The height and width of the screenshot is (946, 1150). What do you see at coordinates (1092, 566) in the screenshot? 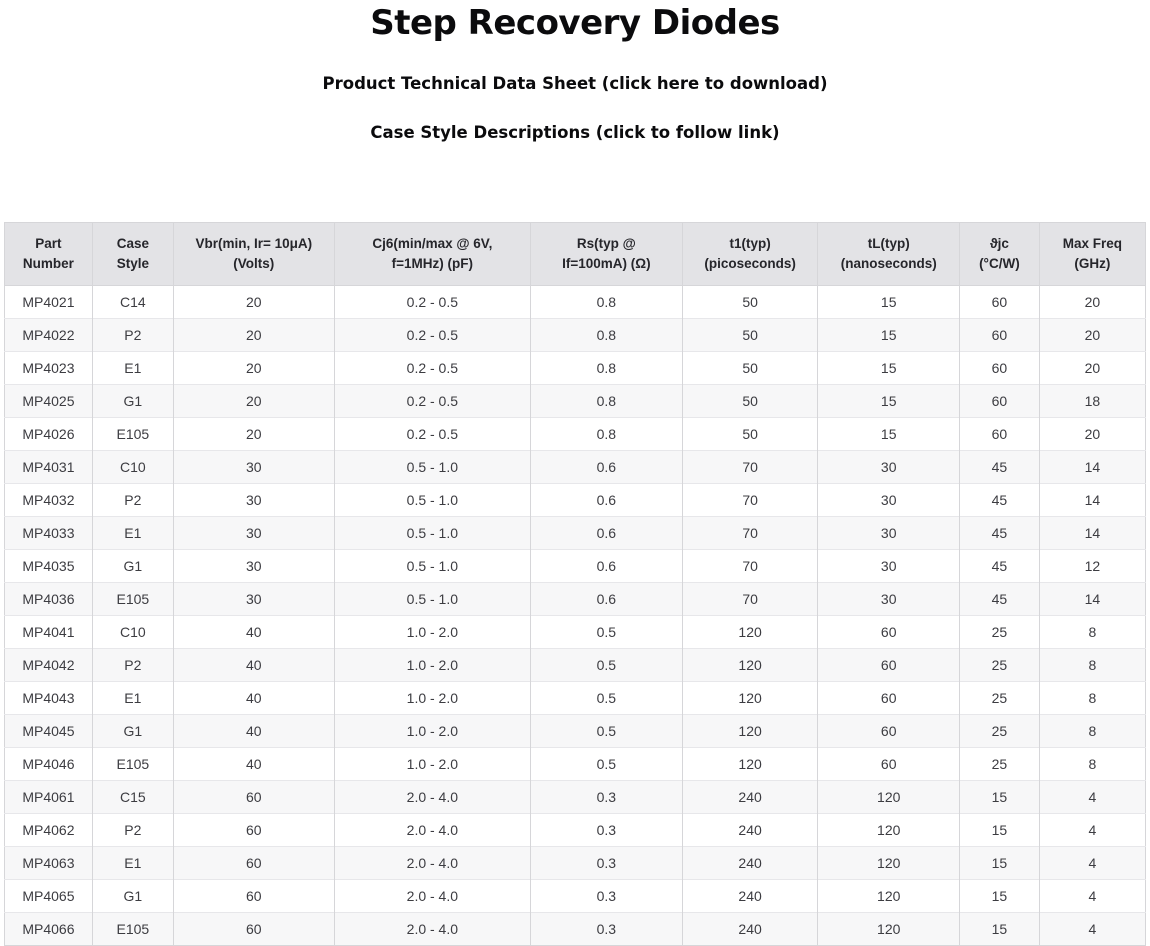
I see `table-cell-max-freq: 12` at bounding box center [1092, 566].